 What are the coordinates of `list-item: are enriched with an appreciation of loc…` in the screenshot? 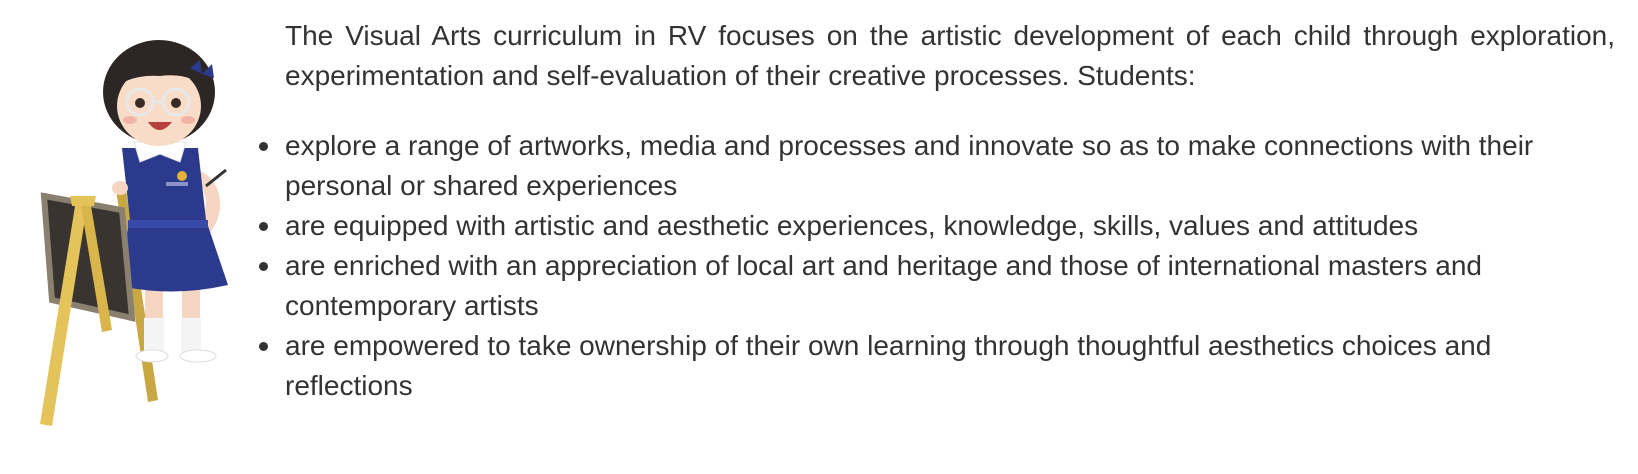 It's located at (937, 286).